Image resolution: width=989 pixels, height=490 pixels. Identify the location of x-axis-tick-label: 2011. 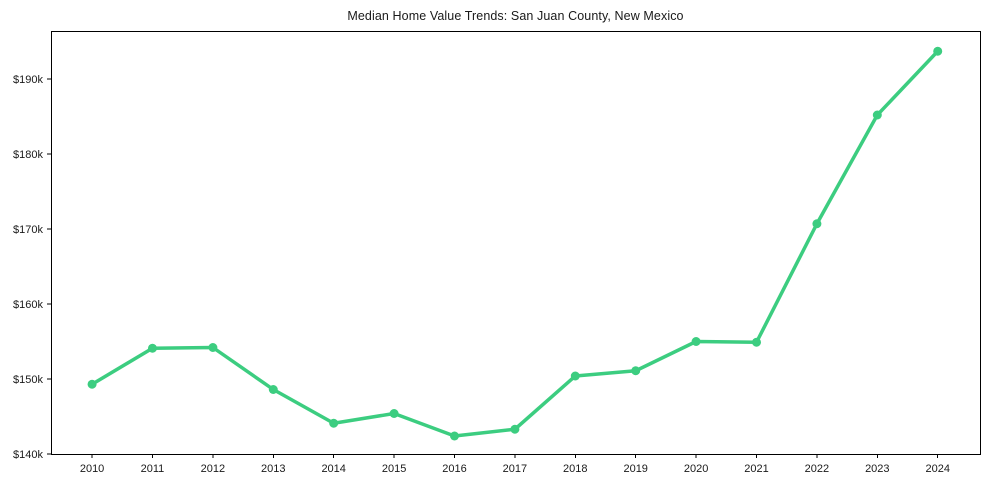
(153, 469).